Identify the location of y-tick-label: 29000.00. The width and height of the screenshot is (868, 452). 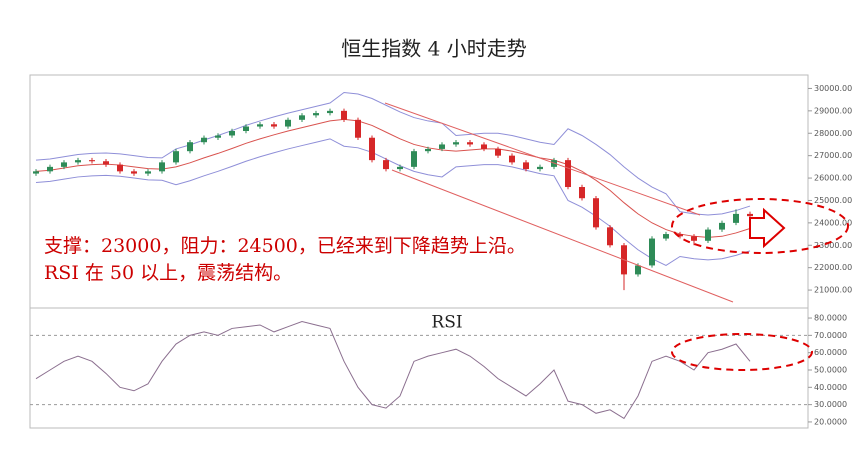
(833, 110).